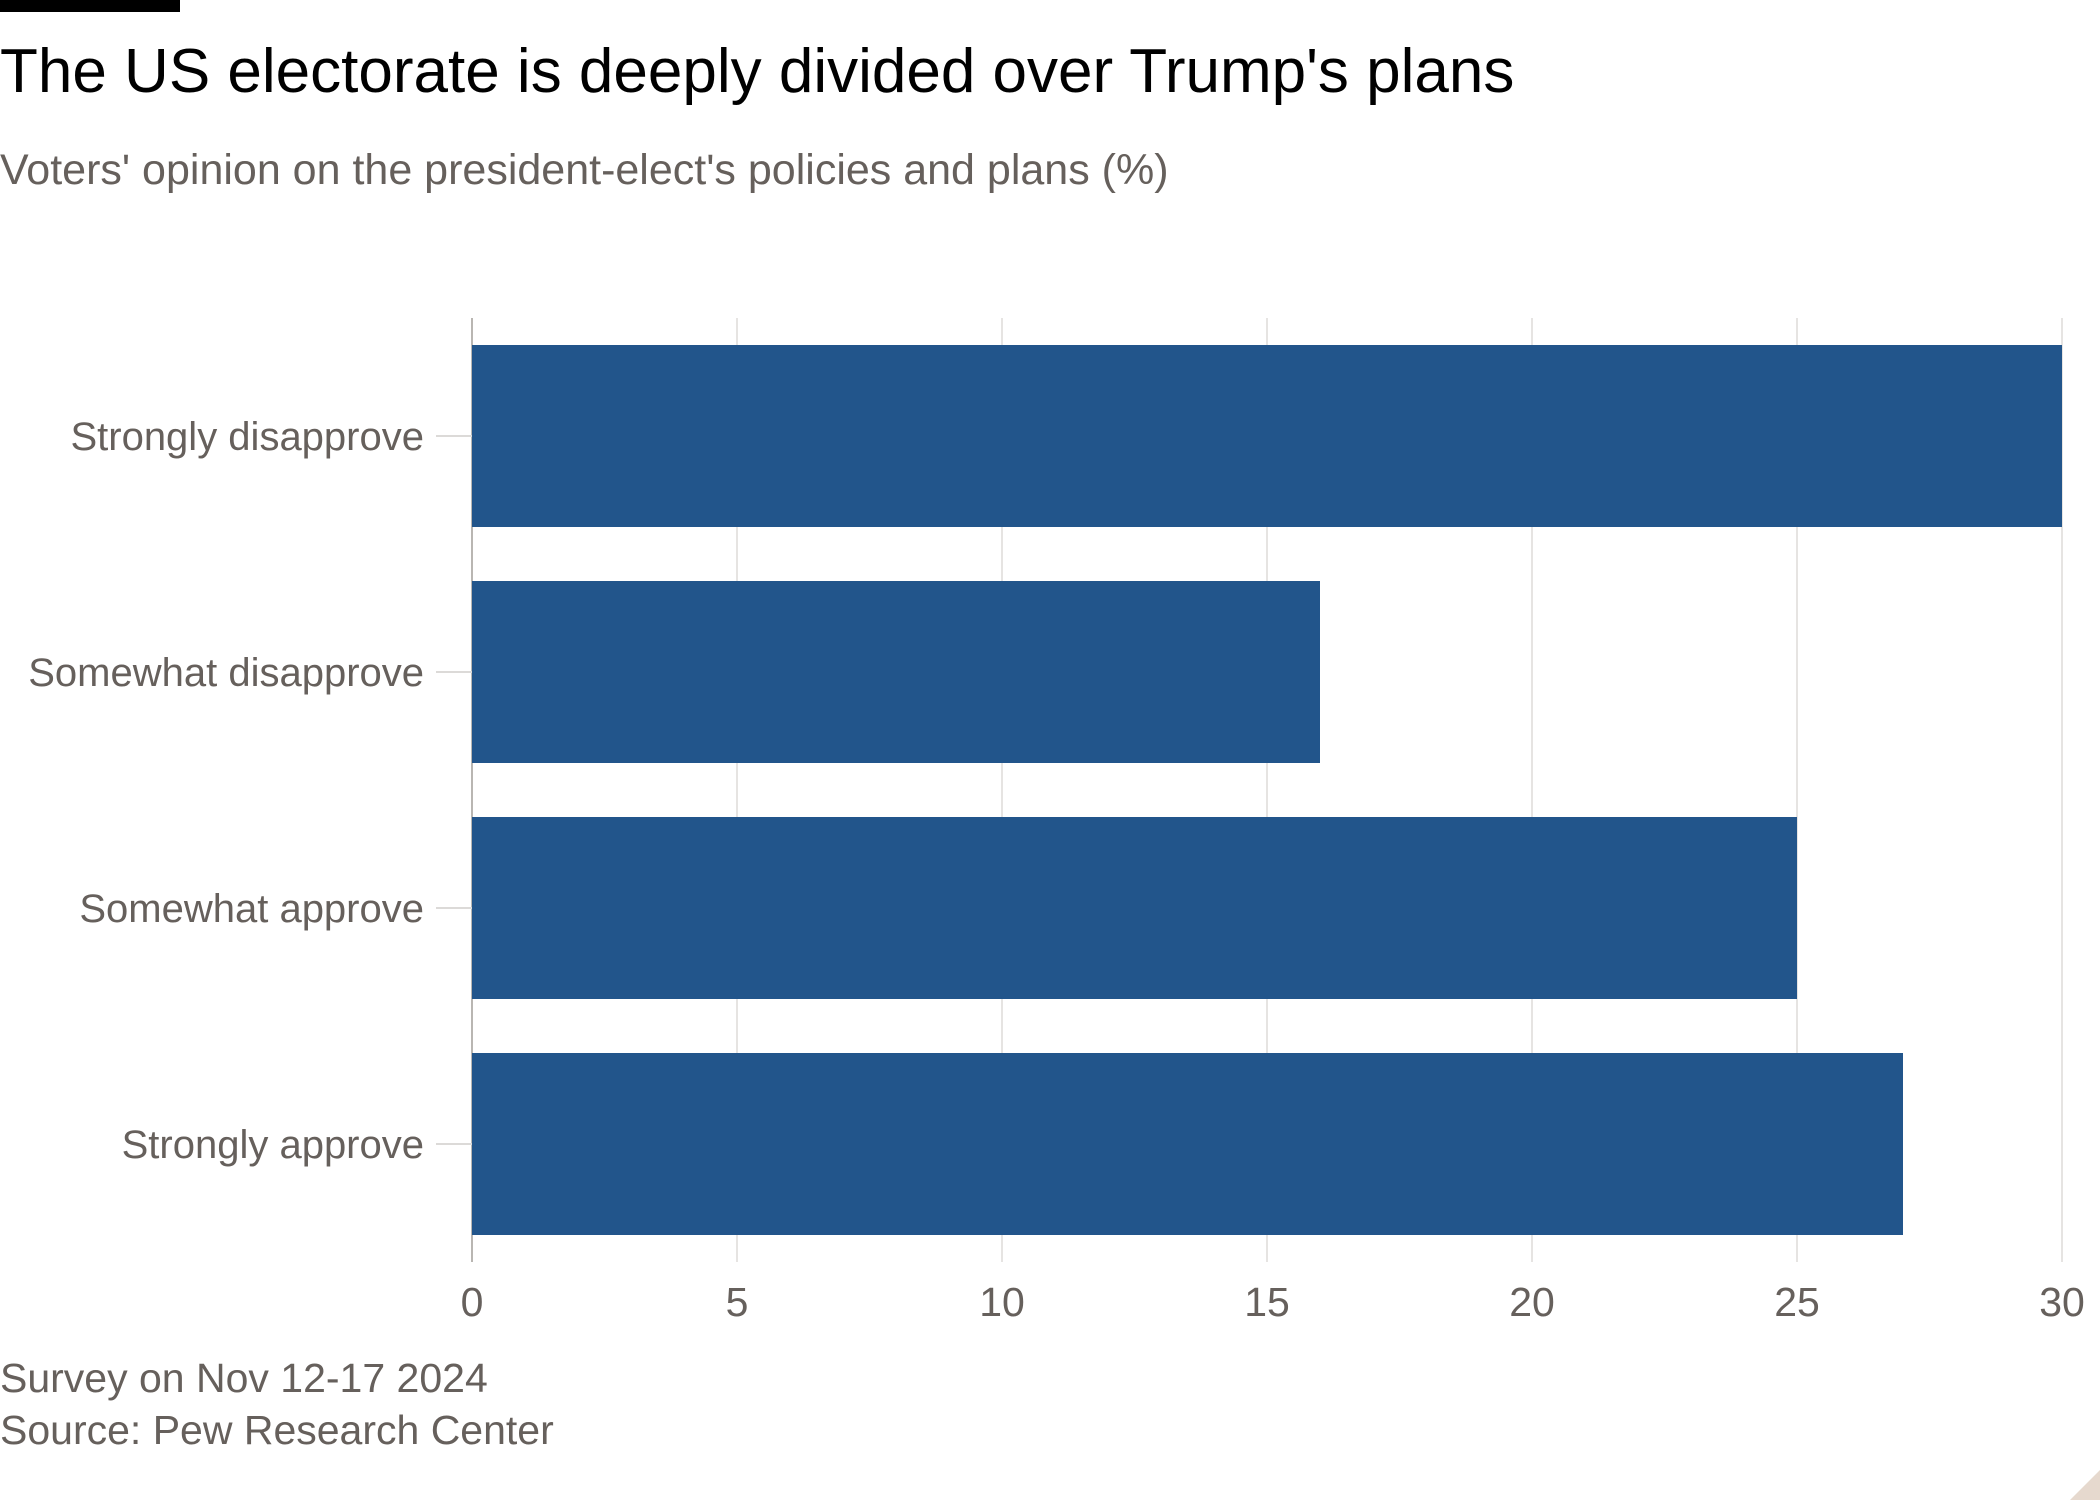  What do you see at coordinates (251, 909) in the screenshot?
I see `category-label: Somewhat approve` at bounding box center [251, 909].